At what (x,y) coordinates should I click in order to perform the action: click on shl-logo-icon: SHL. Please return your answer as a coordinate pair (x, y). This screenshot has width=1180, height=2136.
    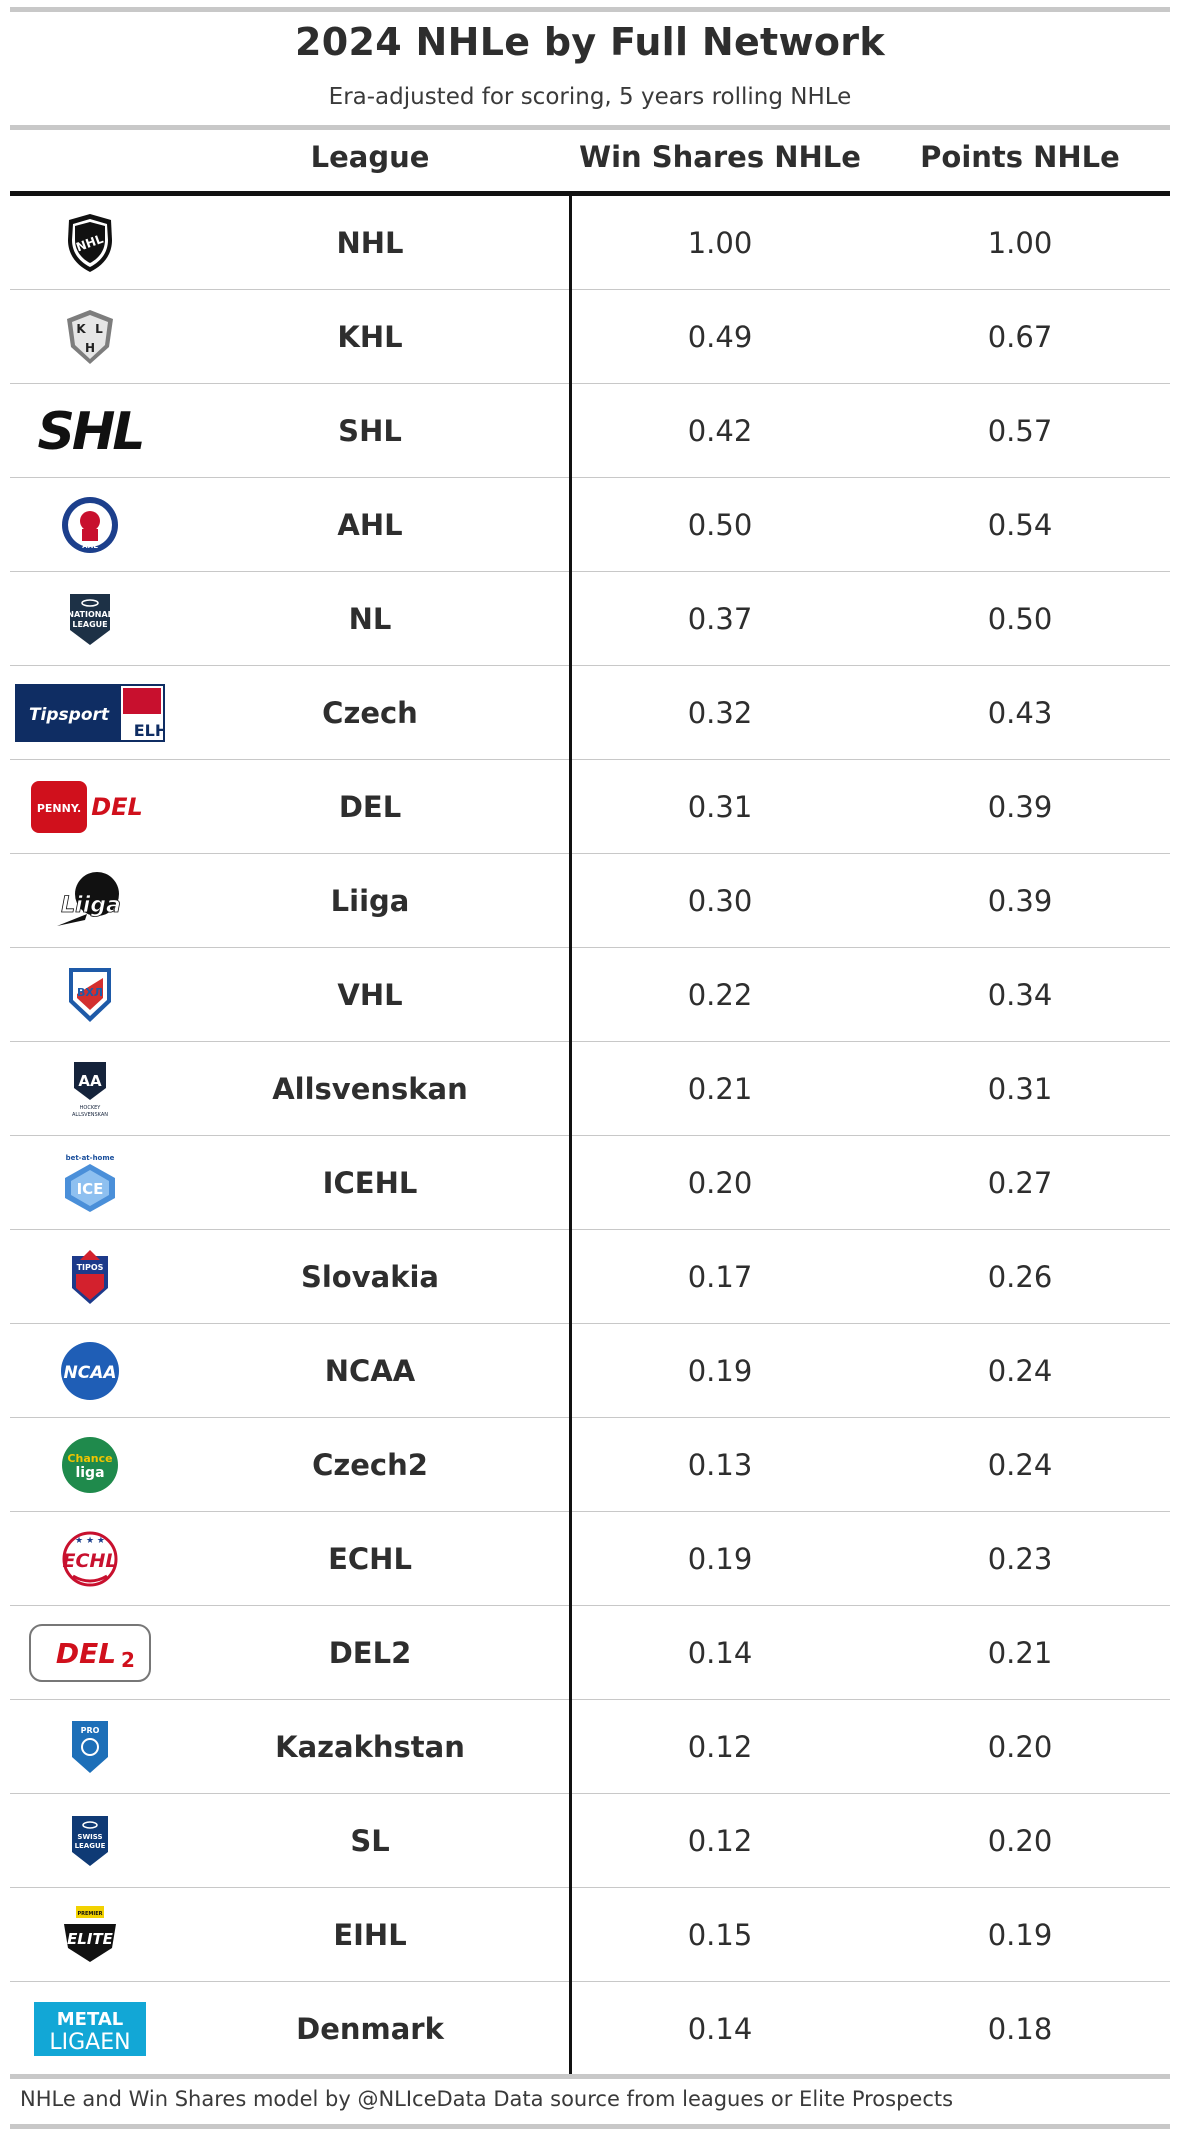
    Looking at the image, I should click on (90, 431).